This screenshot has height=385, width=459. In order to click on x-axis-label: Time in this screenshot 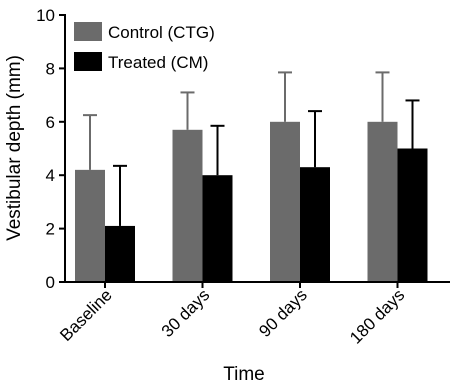, I will do `click(244, 374)`.